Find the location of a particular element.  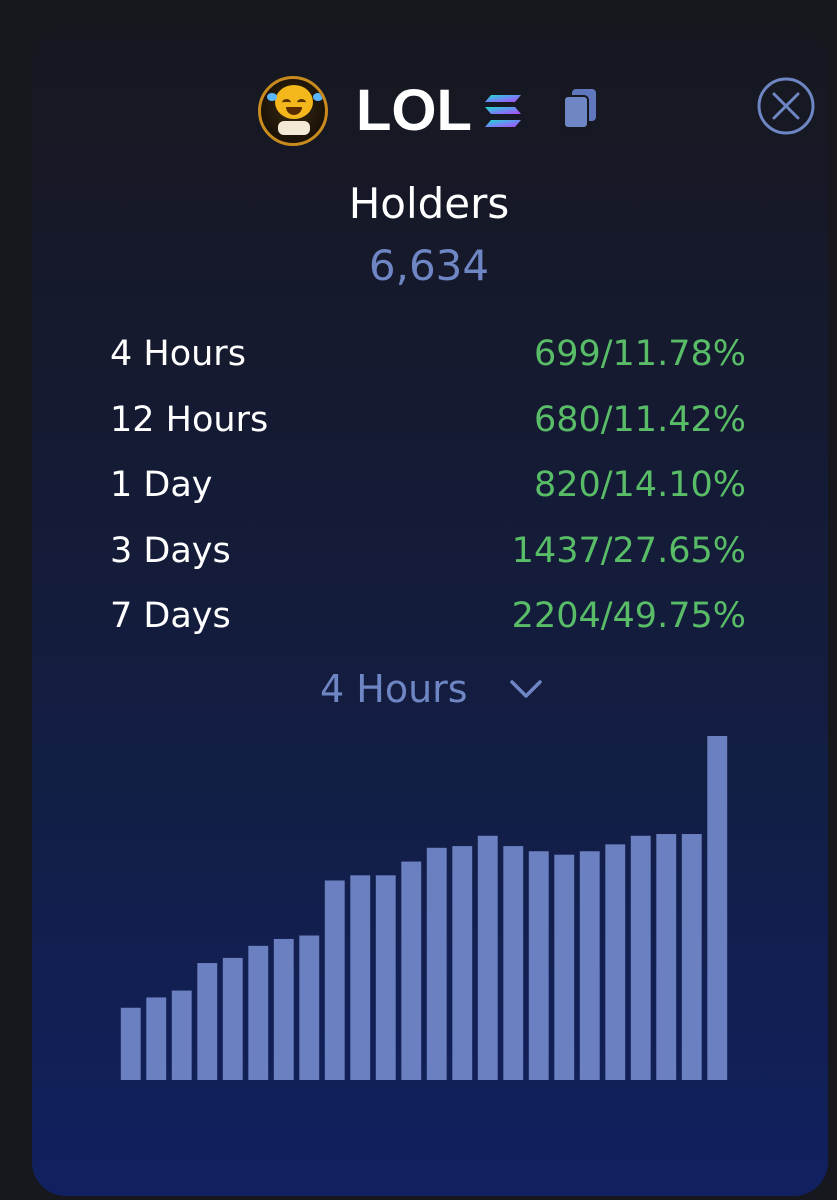

close-circle-icon is located at coordinates (786, 106).